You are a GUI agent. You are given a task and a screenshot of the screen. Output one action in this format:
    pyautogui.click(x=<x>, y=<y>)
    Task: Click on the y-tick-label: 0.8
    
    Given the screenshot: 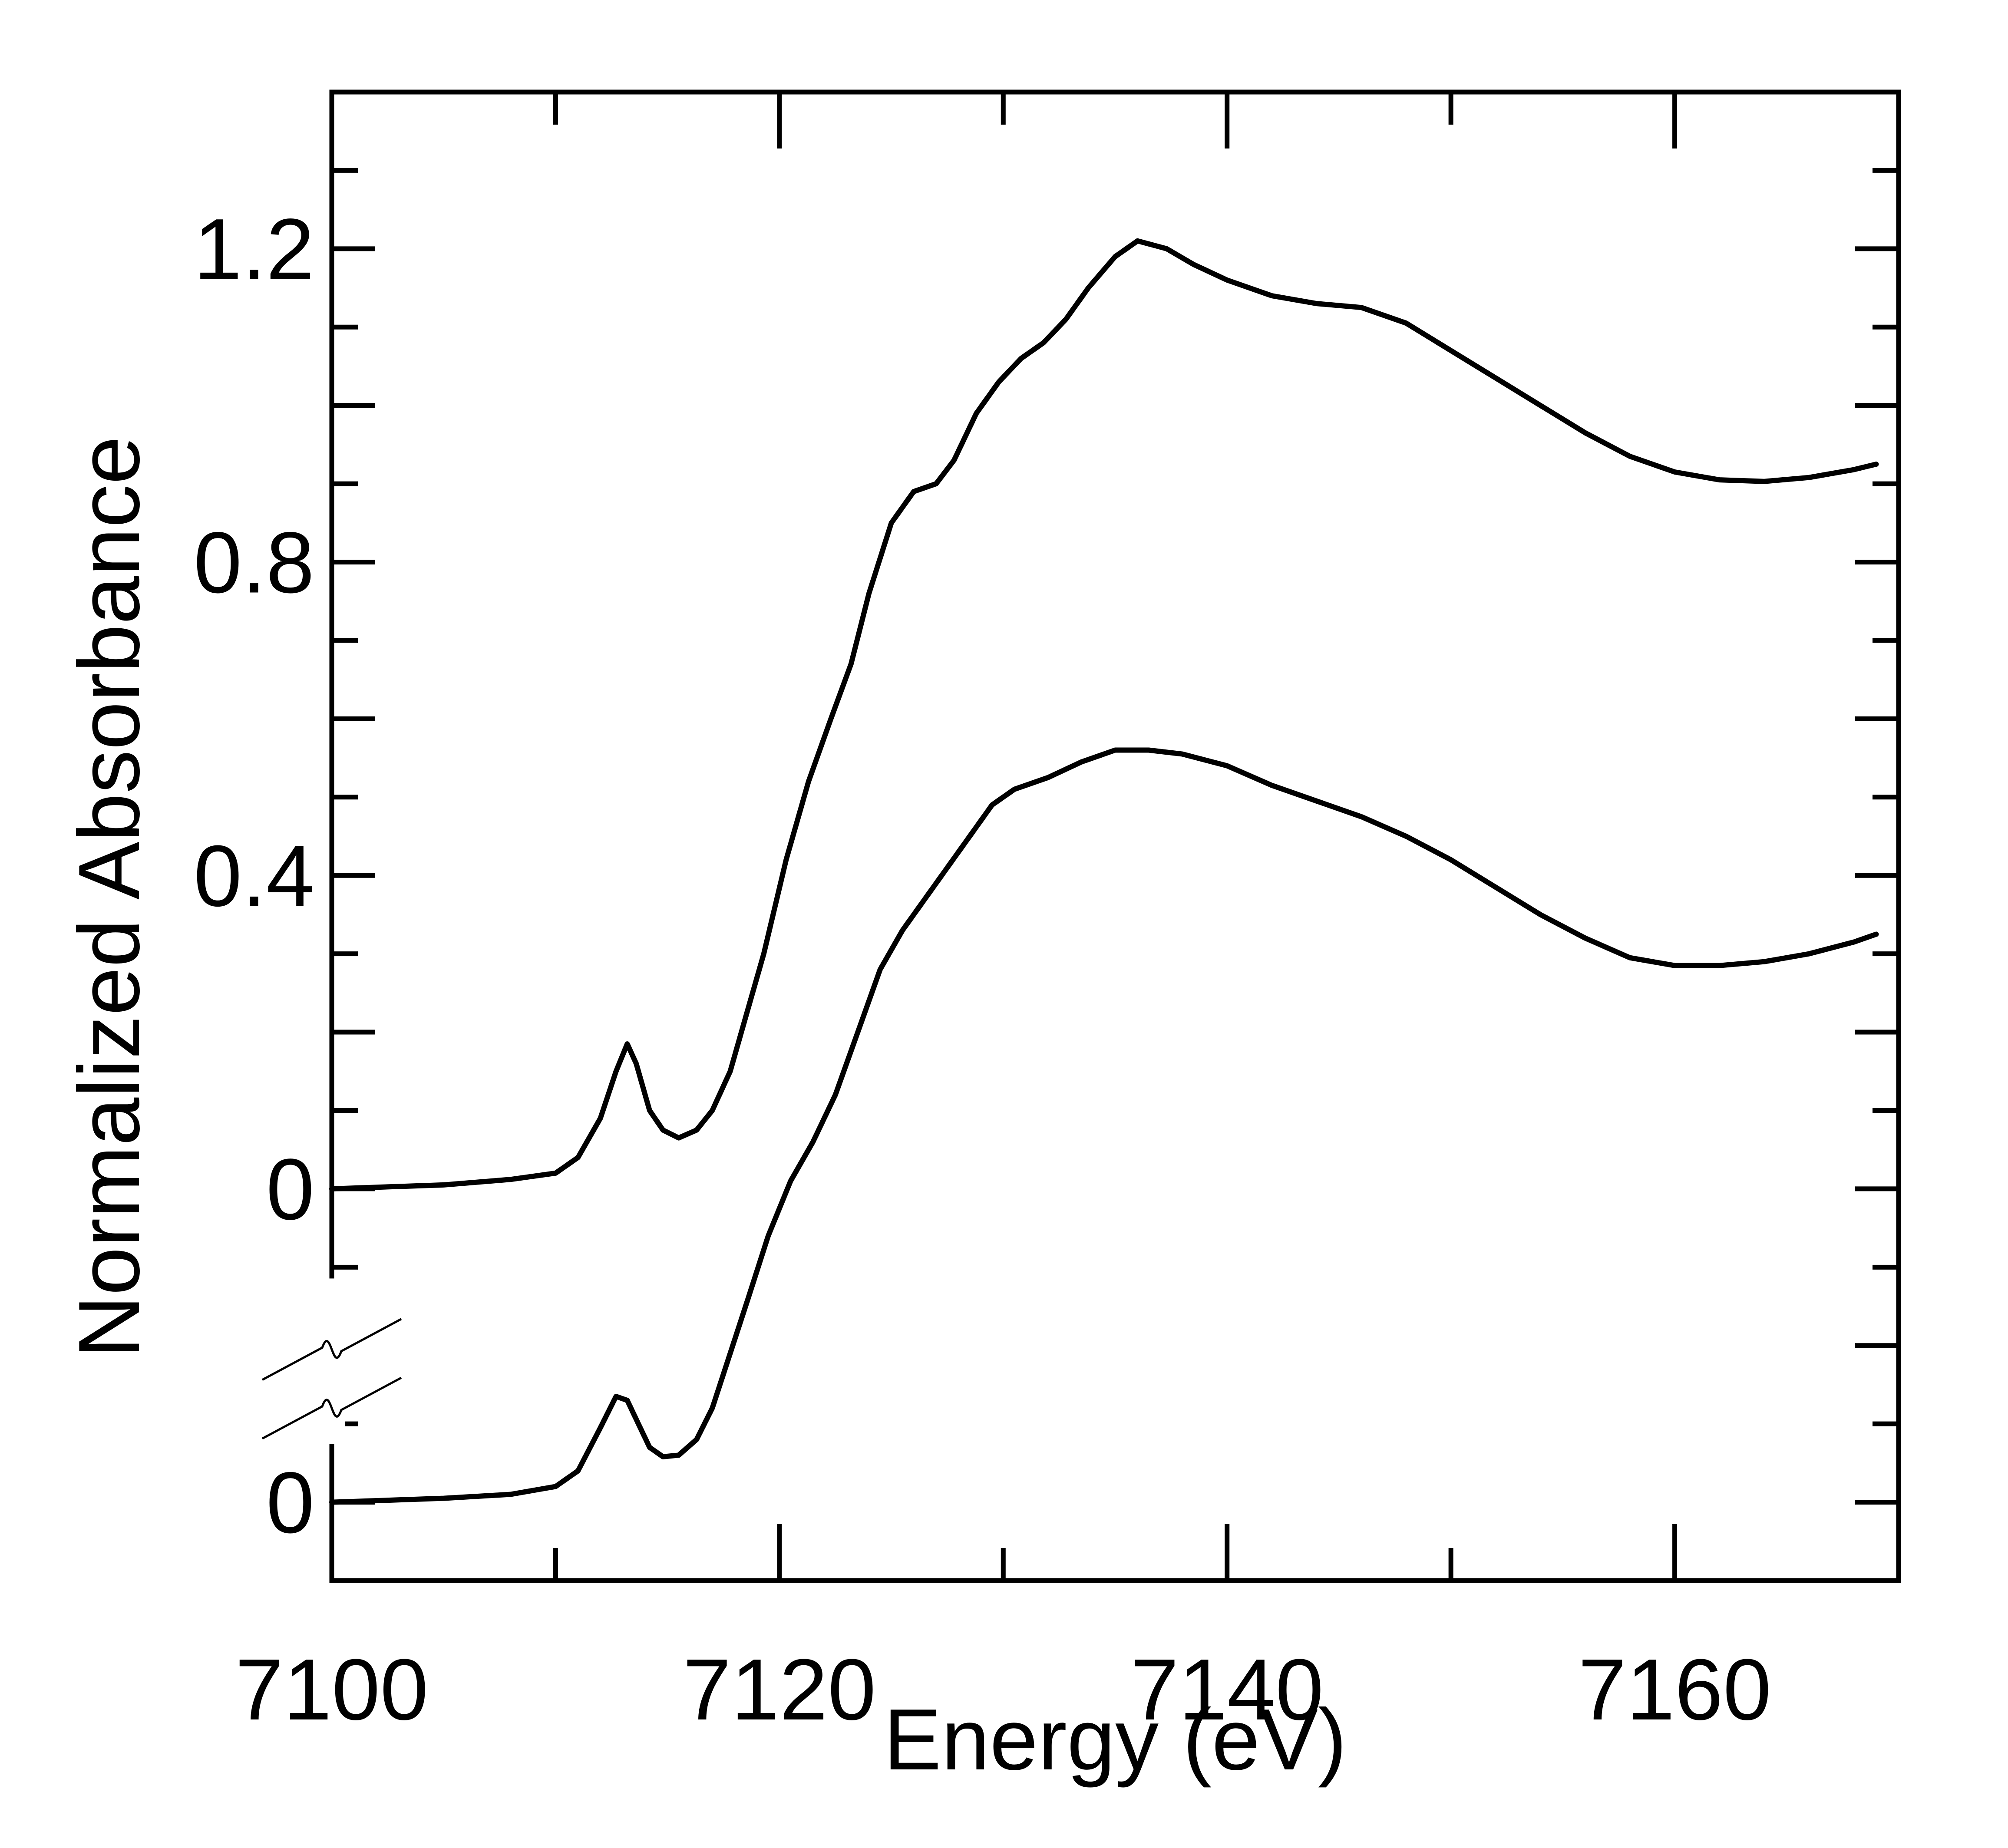 What is the action you would take?
    pyautogui.click(x=254, y=563)
    